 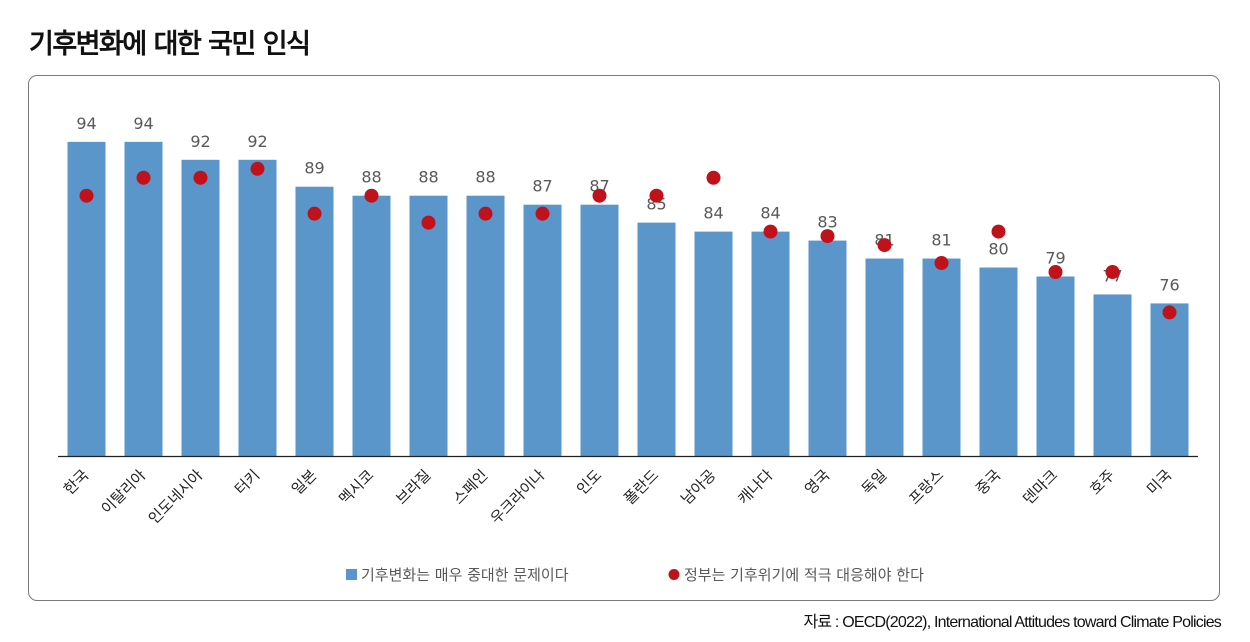 I want to click on category-label: 미국, so click(x=1159, y=482).